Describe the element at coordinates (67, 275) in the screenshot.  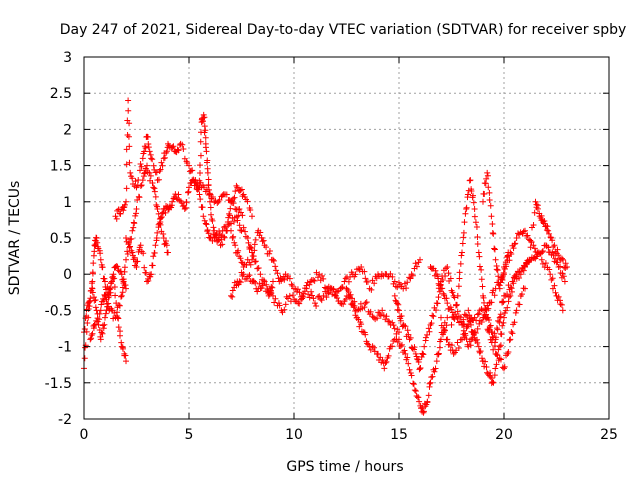
I see `y-tick-label: 0` at that location.